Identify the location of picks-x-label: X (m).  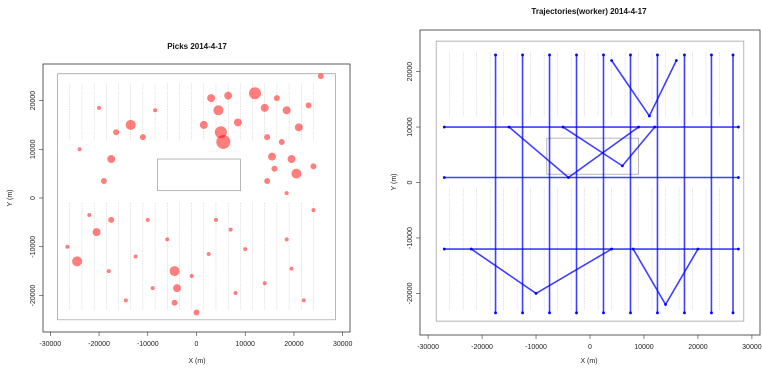
(196, 361).